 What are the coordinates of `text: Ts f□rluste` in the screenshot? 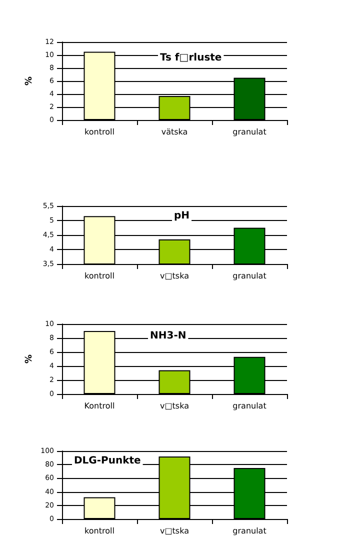 It's located at (191, 58).